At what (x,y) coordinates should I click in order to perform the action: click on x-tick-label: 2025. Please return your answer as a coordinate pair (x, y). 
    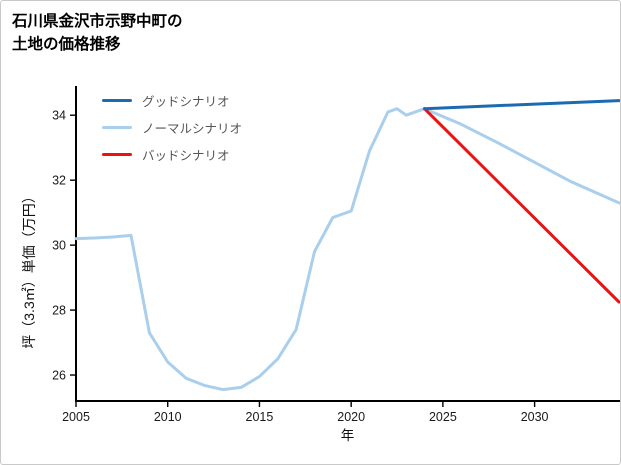
    Looking at the image, I should click on (443, 417).